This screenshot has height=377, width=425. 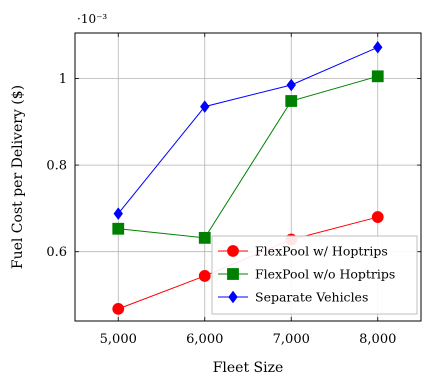 What do you see at coordinates (92, 19) in the screenshot?
I see `y-axis-scale-label: ·10⁻³` at bounding box center [92, 19].